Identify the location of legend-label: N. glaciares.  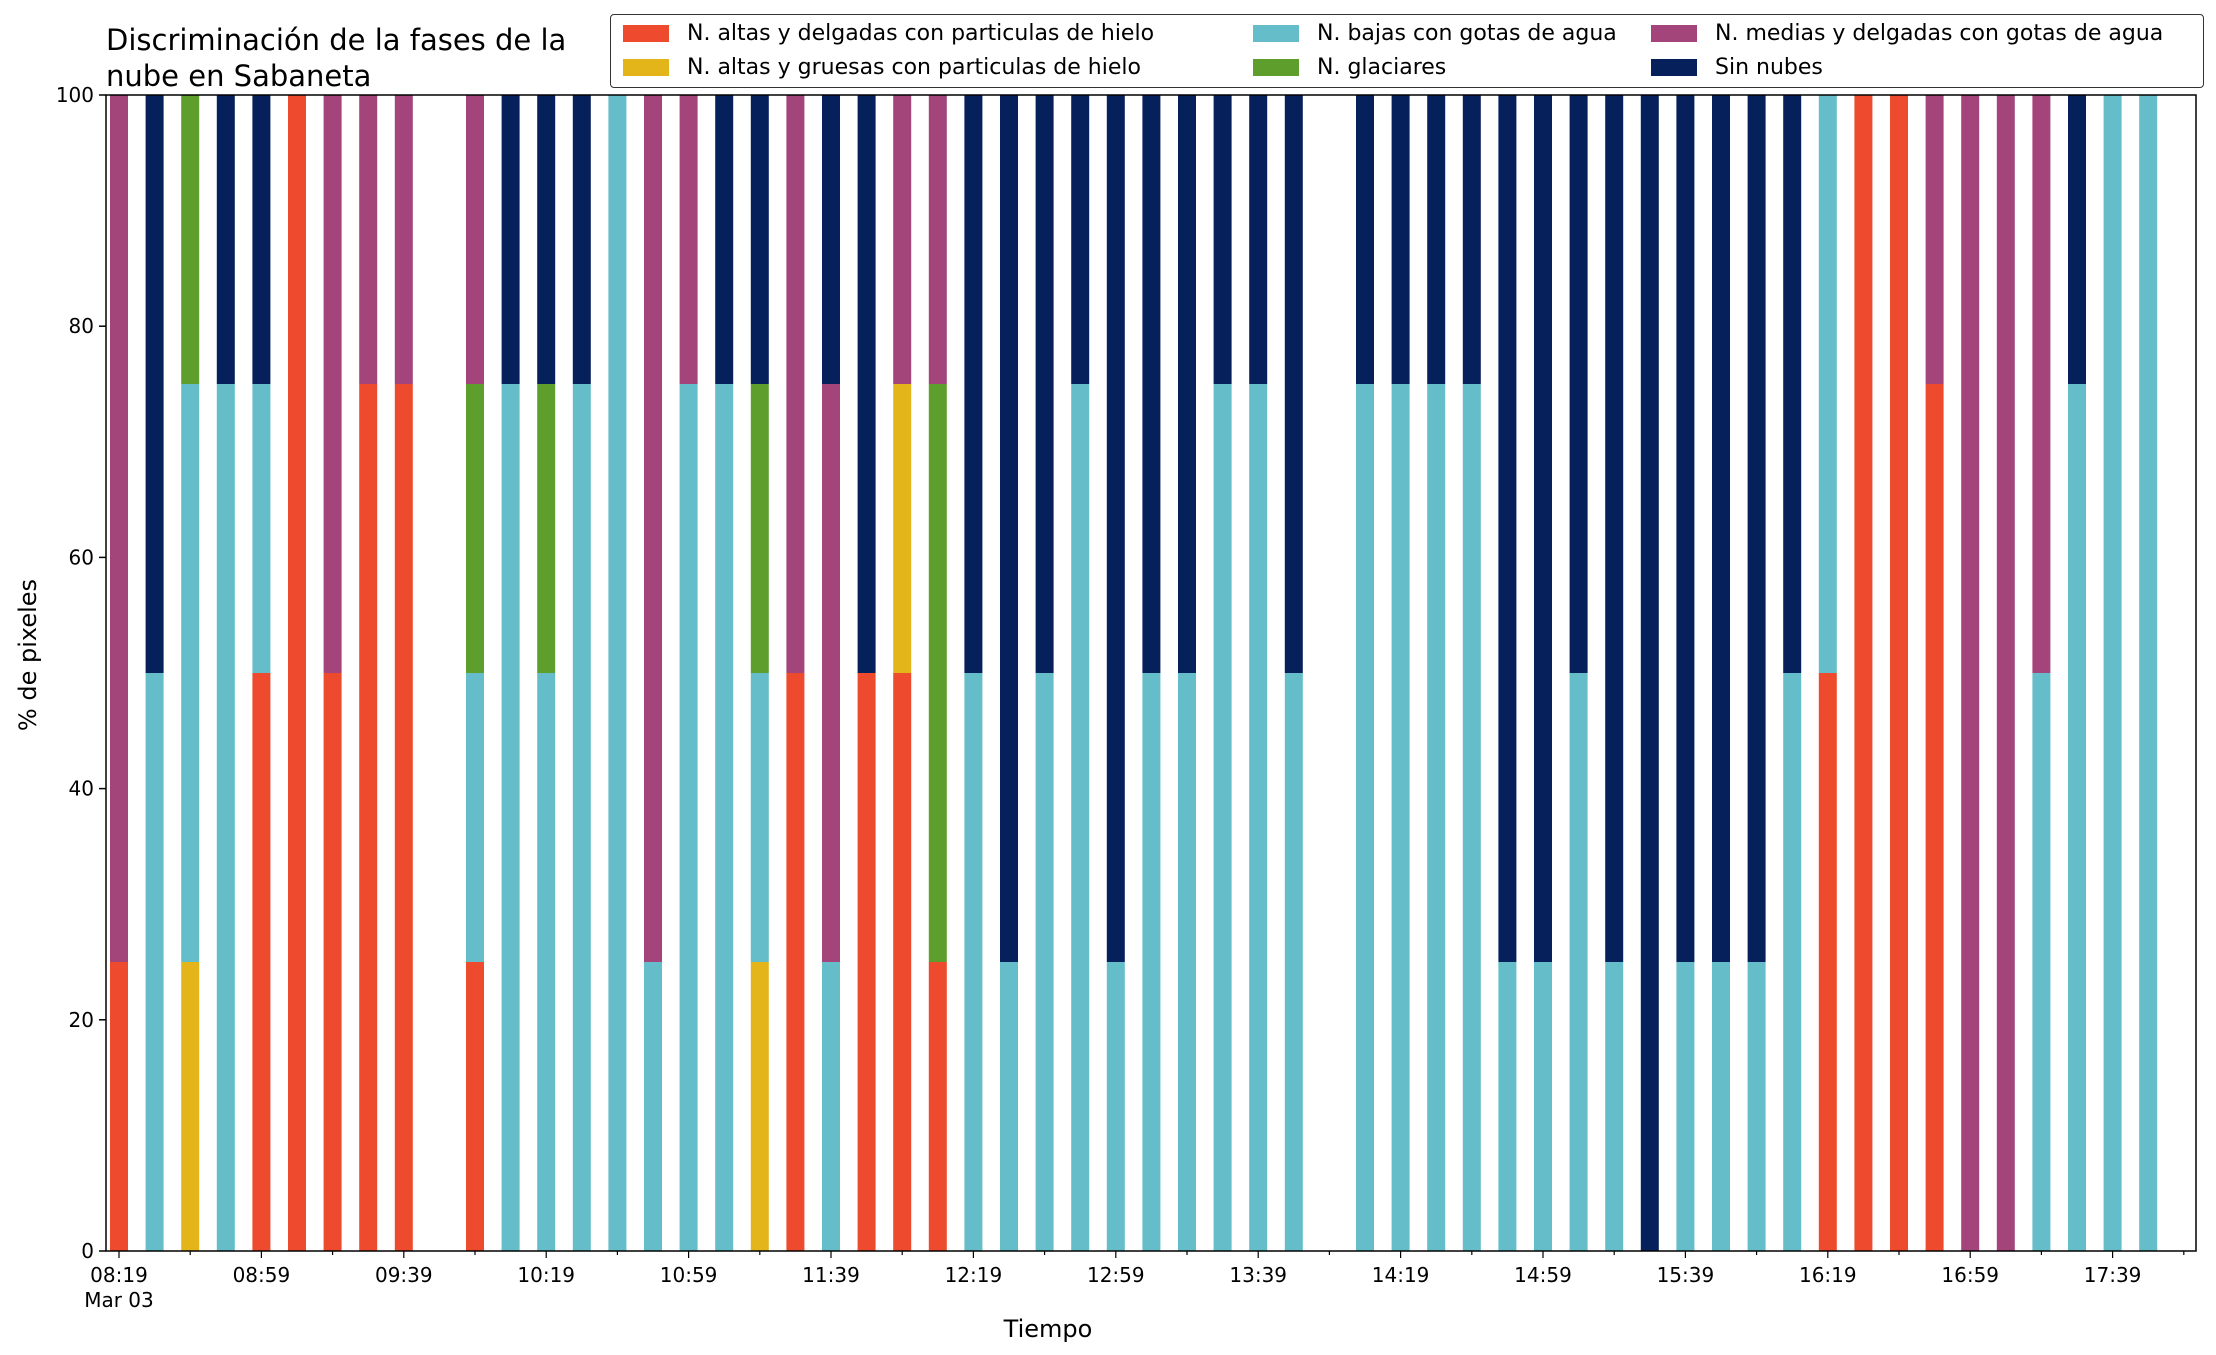
(1382, 67).